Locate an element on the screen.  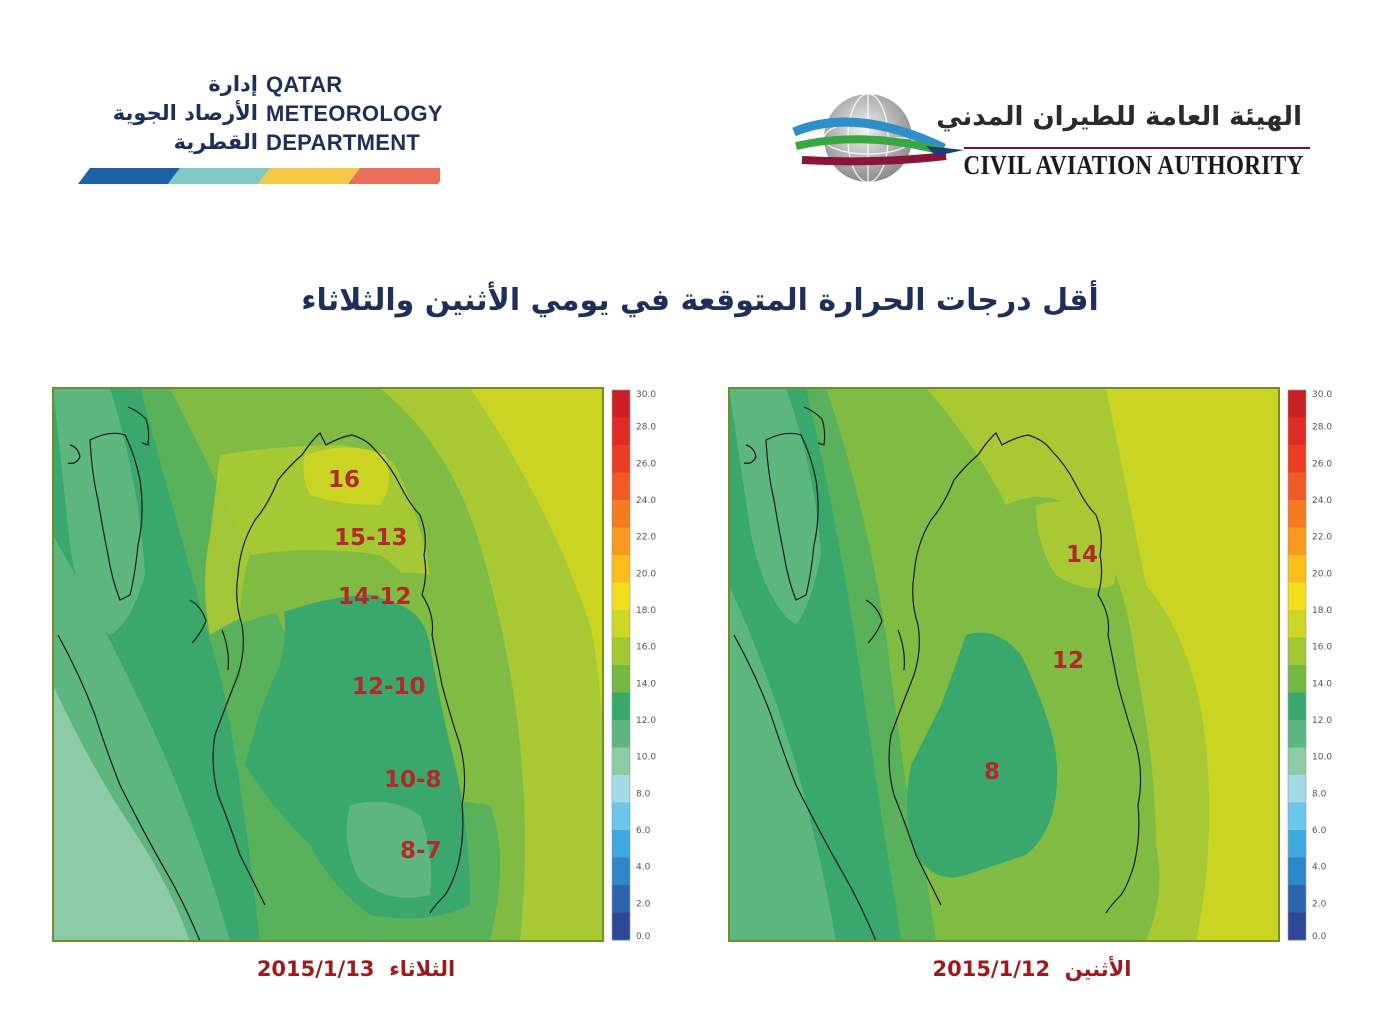
caption-date: 2015/1/13 is located at coordinates (315, 969).